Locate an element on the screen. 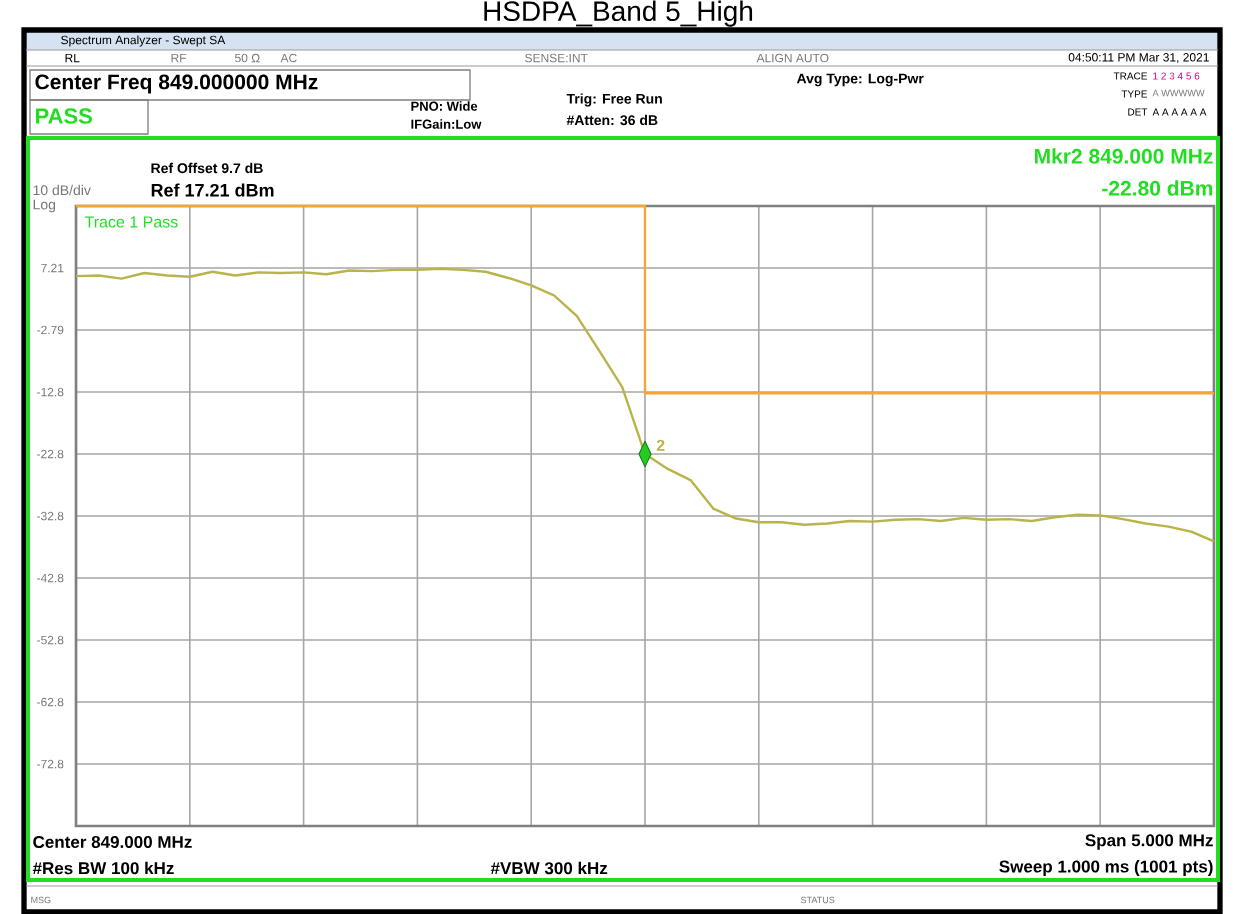 The height and width of the screenshot is (914, 1236). annotation: 2 is located at coordinates (660, 445).